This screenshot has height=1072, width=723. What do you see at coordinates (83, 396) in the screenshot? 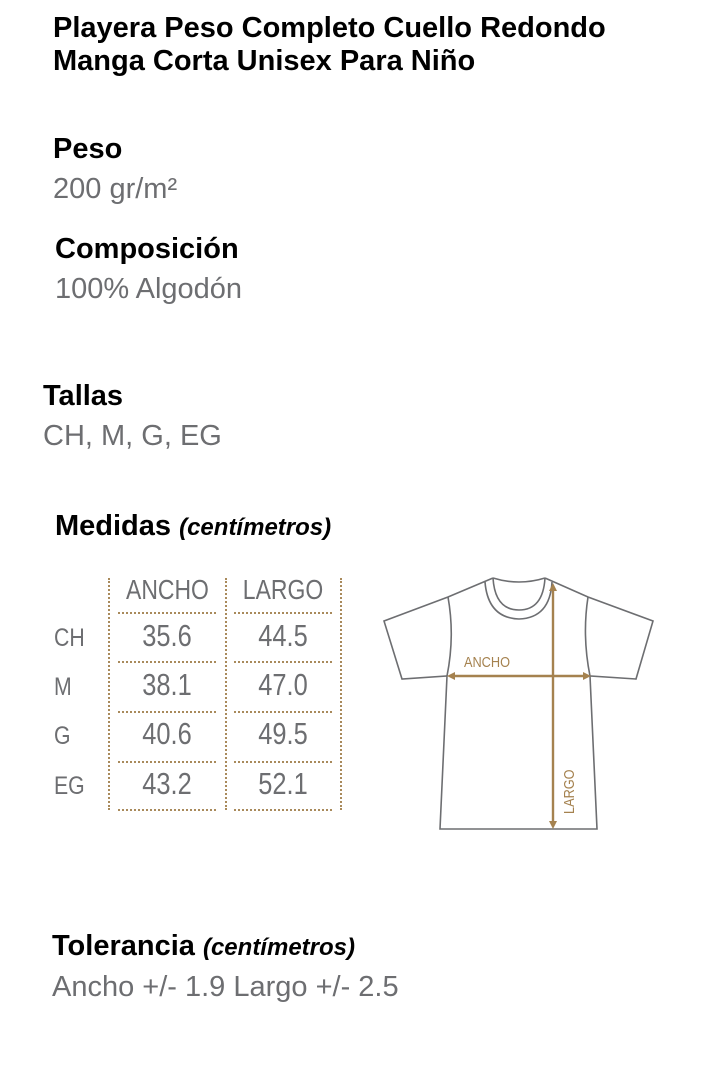
I see `tallas-label: Tallas` at bounding box center [83, 396].